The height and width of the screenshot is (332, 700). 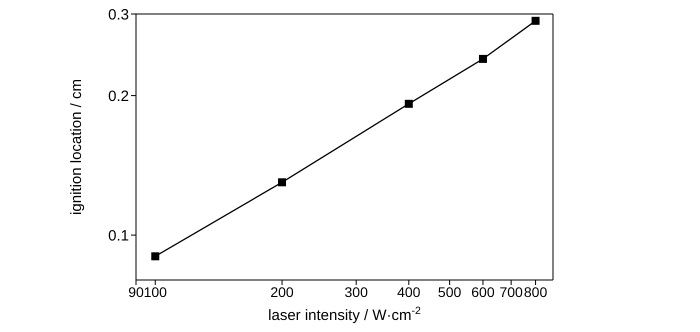 What do you see at coordinates (118, 15) in the screenshot?
I see `y-tick-label: 0.3` at bounding box center [118, 15].